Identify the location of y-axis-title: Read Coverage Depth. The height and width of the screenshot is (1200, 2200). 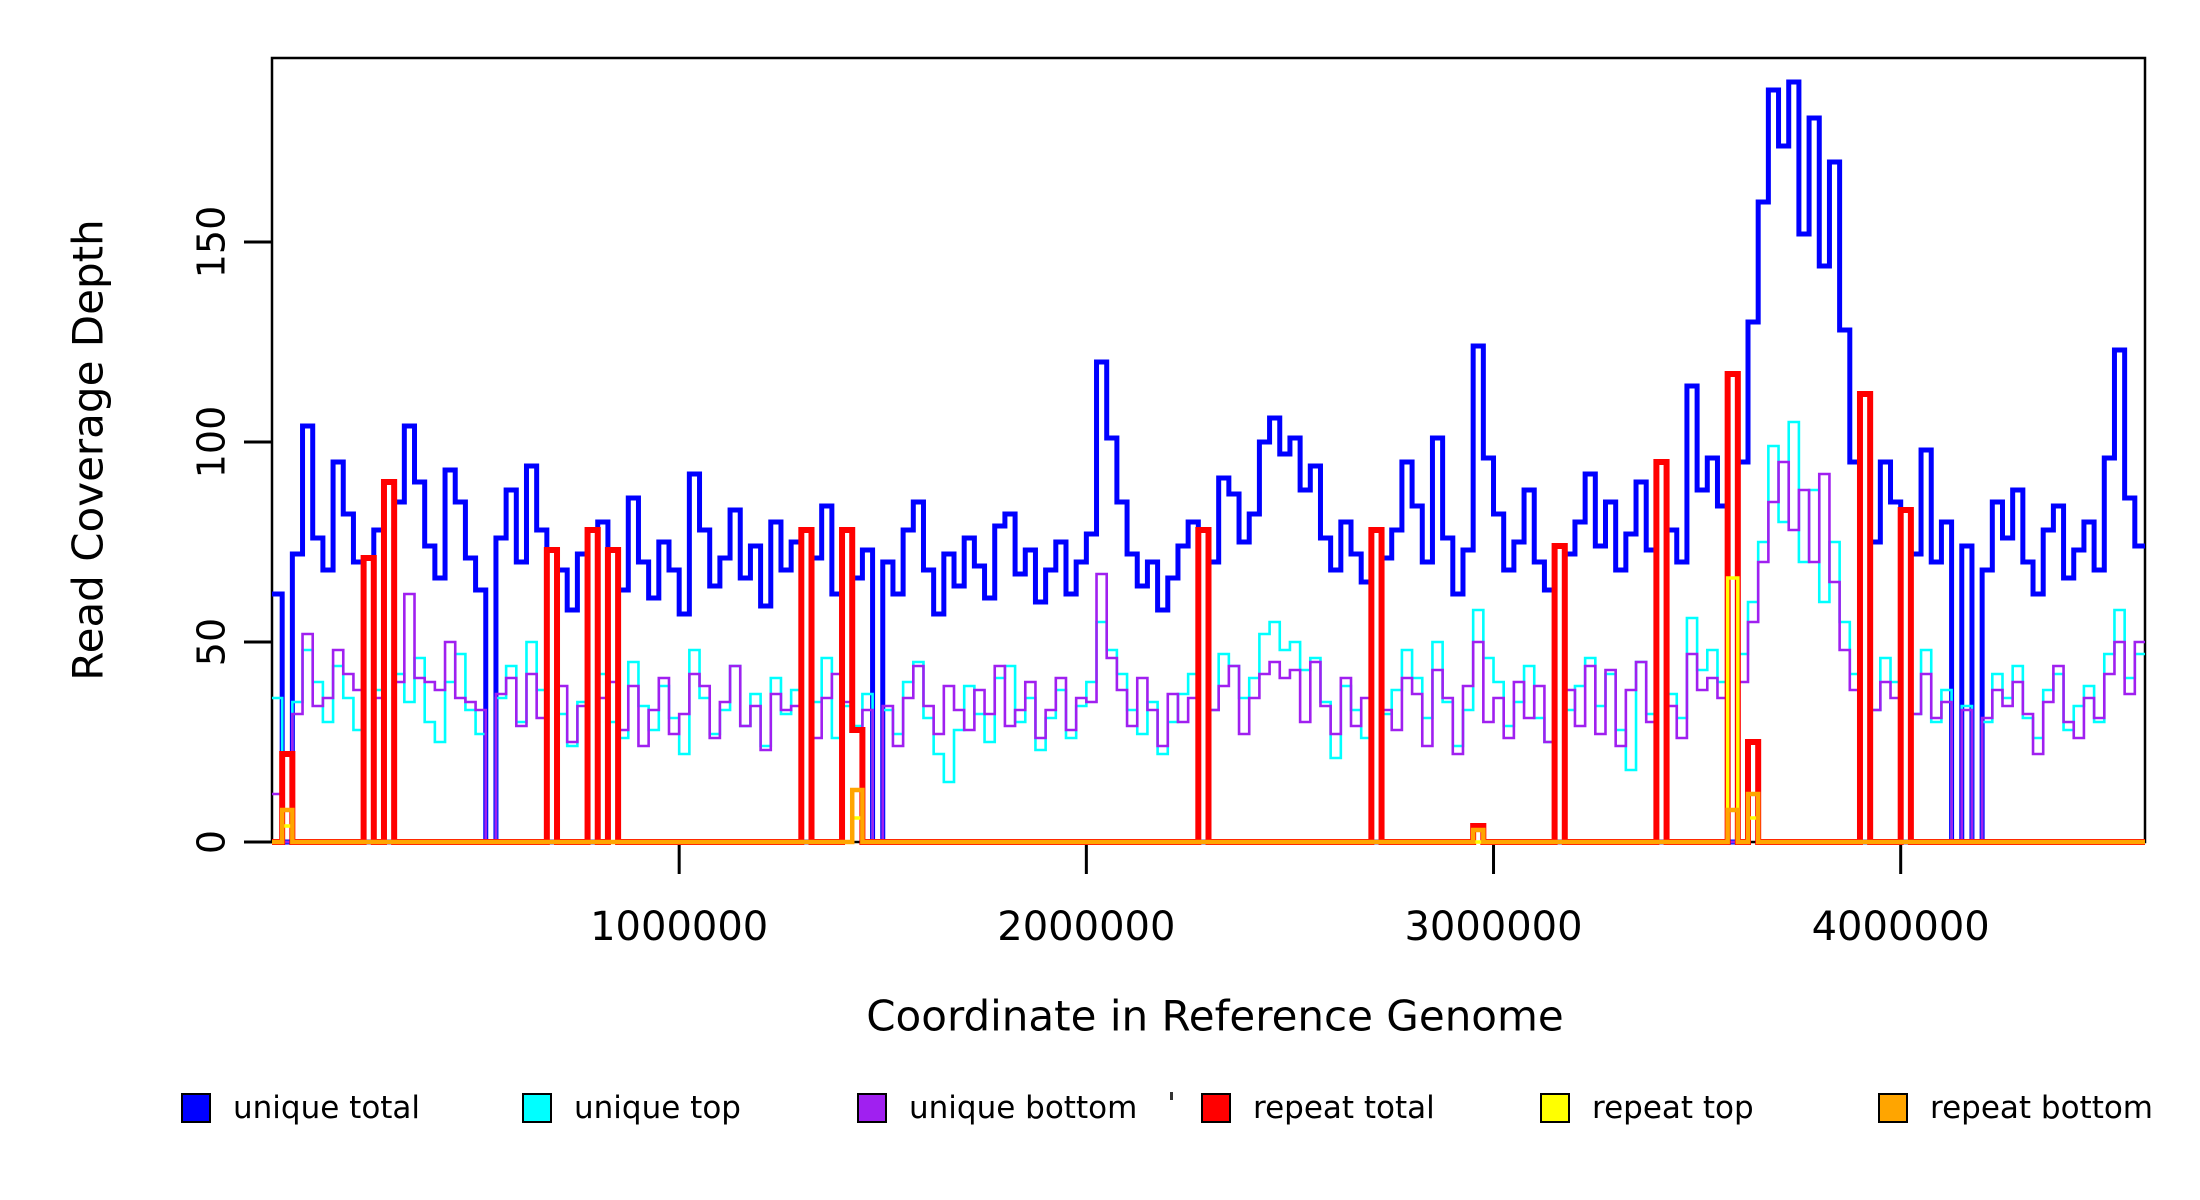
(88, 450).